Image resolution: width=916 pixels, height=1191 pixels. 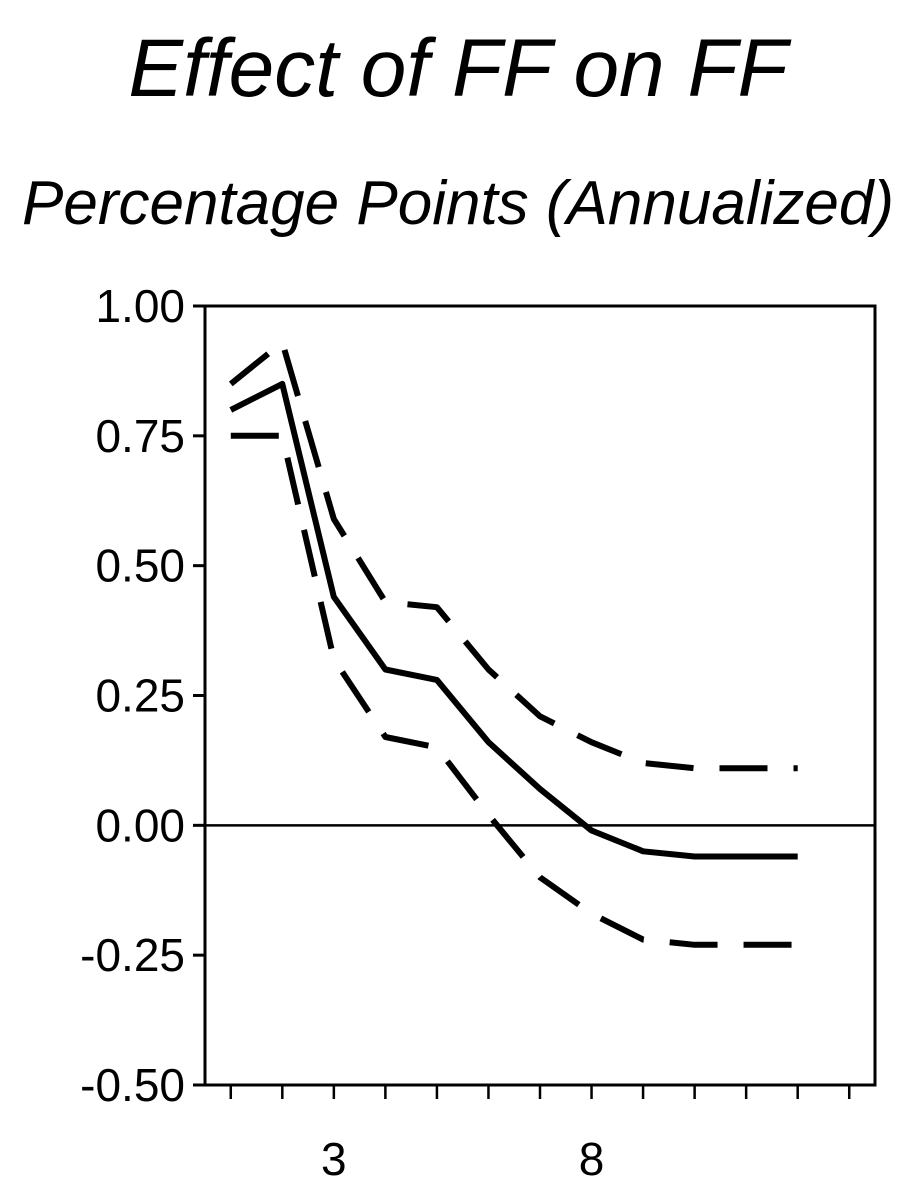 What do you see at coordinates (140, 436) in the screenshot?
I see `y-tick-label: 0.75` at bounding box center [140, 436].